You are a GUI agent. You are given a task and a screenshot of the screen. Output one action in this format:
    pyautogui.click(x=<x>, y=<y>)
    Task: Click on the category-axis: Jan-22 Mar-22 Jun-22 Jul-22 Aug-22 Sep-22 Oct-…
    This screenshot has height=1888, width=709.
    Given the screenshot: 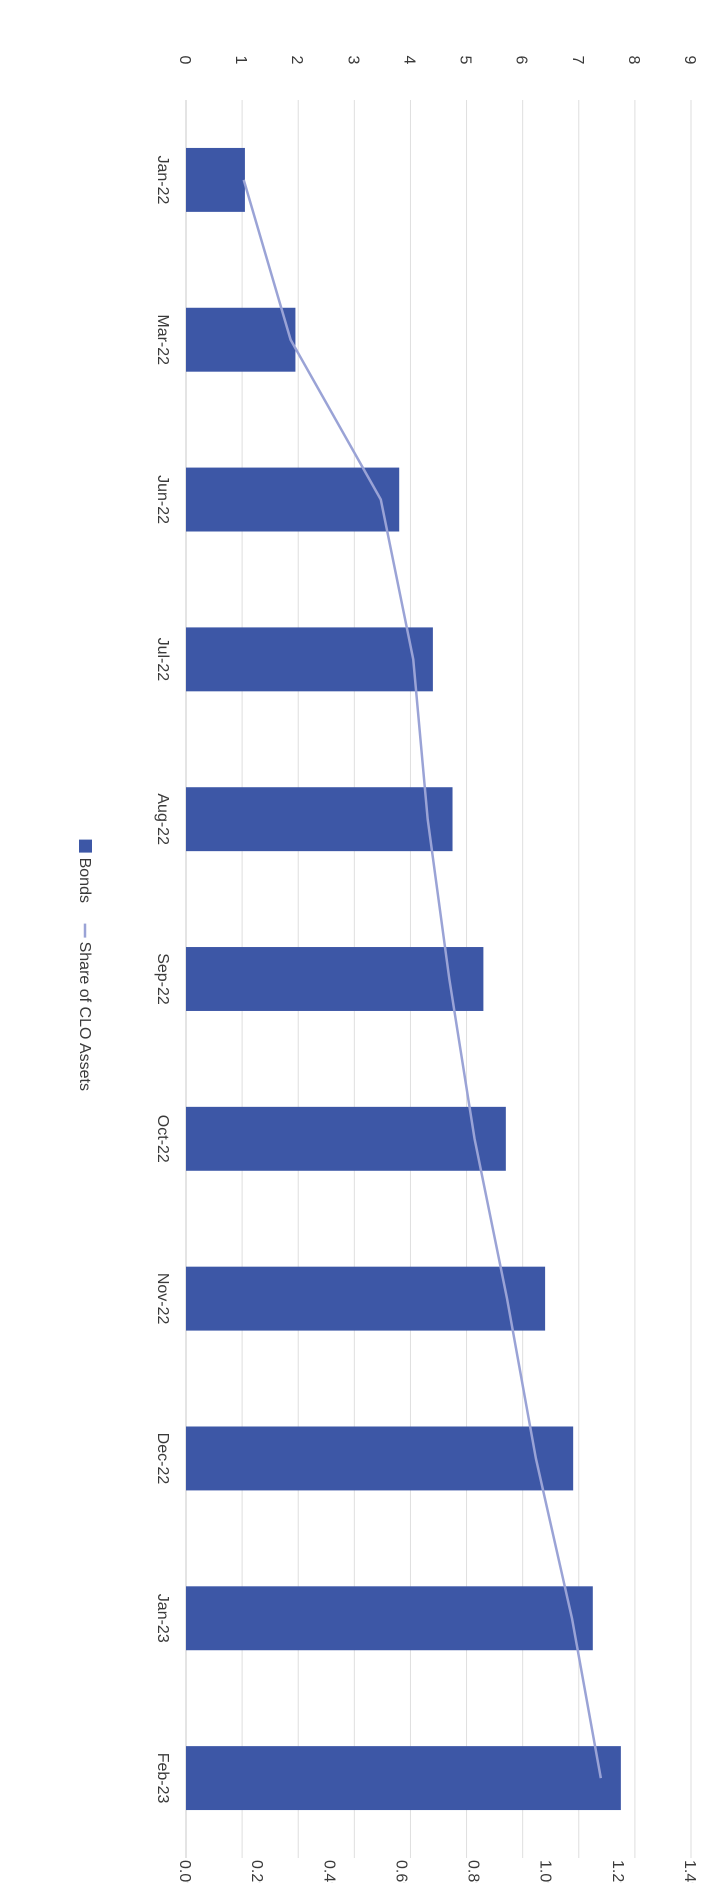 What is the action you would take?
    pyautogui.click(x=162, y=979)
    